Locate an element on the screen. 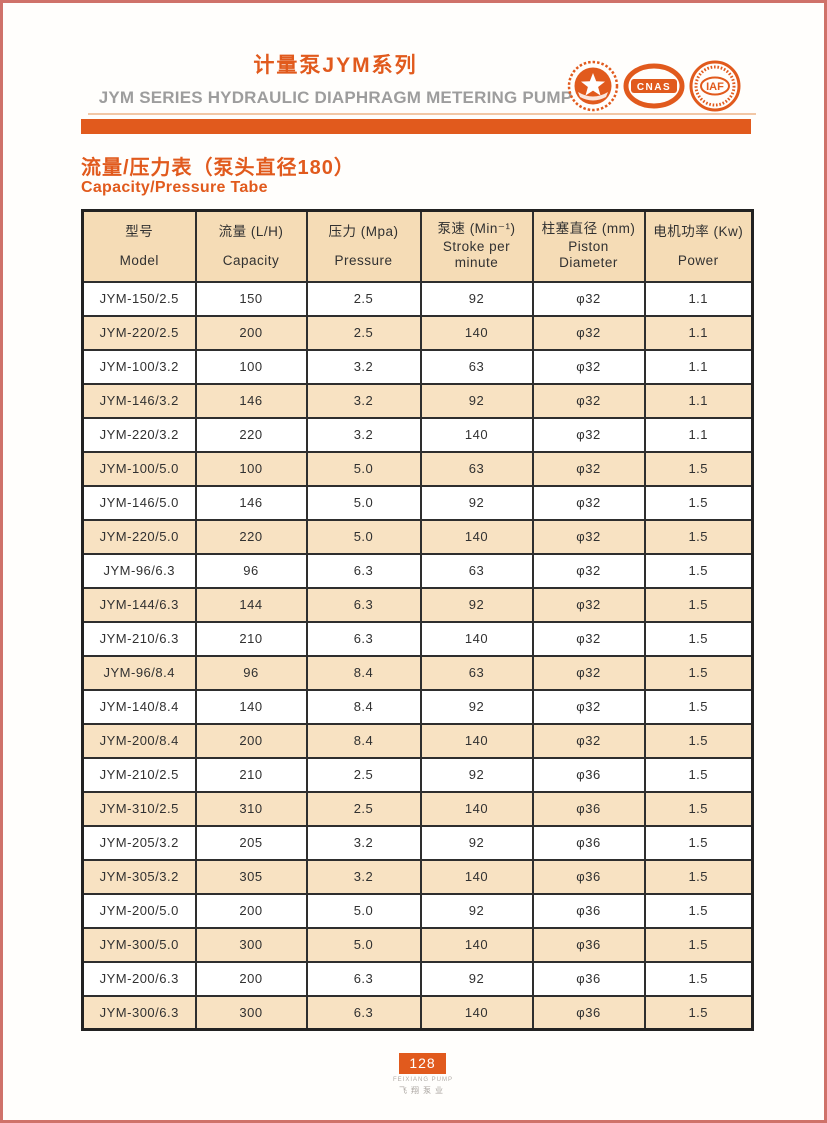 This screenshot has width=827, height=1123. footer-brand-zh: 飞翔泵业 is located at coordinates (423, 1090).